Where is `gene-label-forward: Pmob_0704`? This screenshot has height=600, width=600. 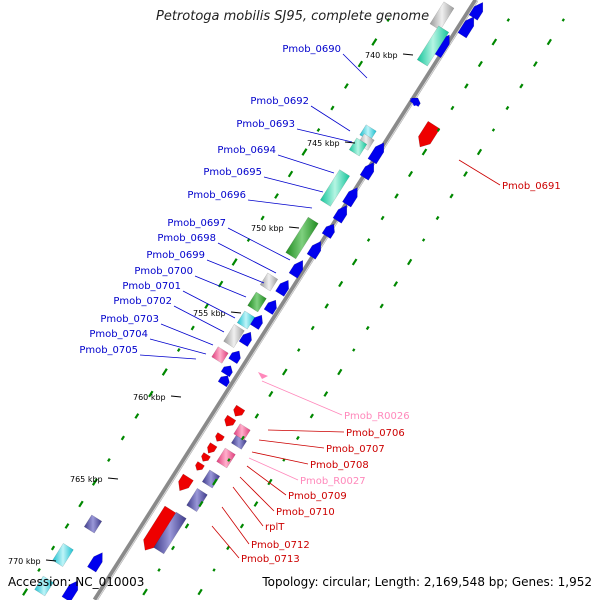
gene-label-forward: Pmob_0704 is located at coordinates (118, 334).